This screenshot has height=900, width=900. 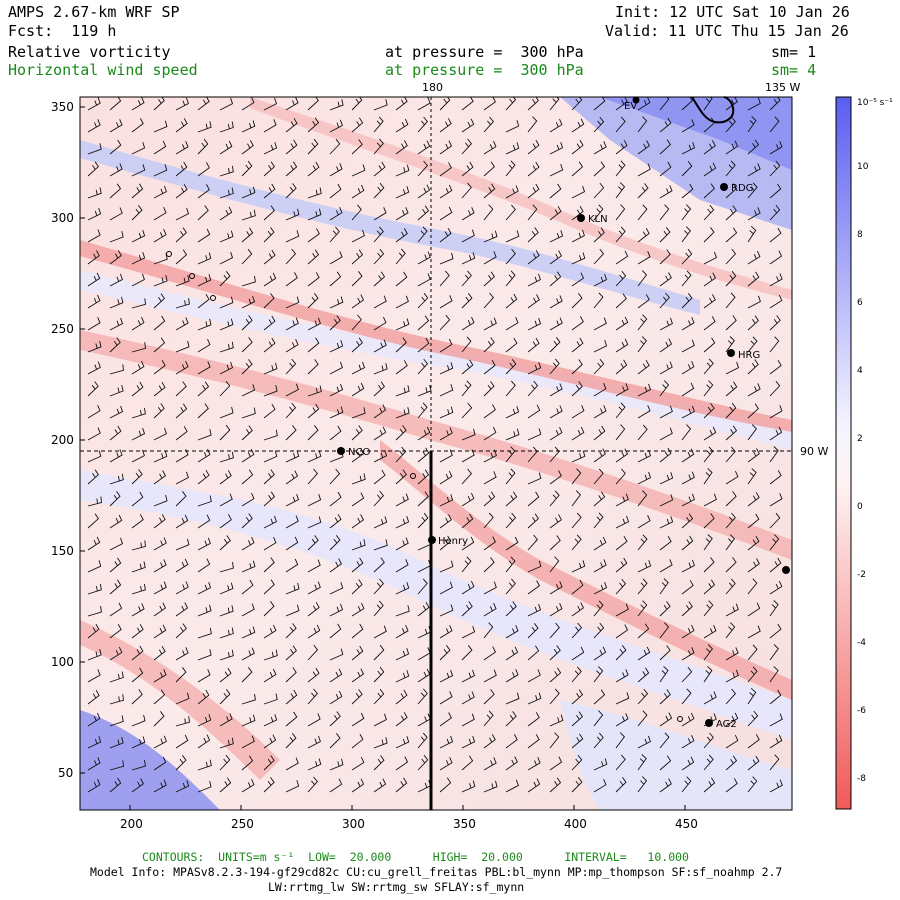 I want to click on station-dot-ev, so click(x=636, y=100).